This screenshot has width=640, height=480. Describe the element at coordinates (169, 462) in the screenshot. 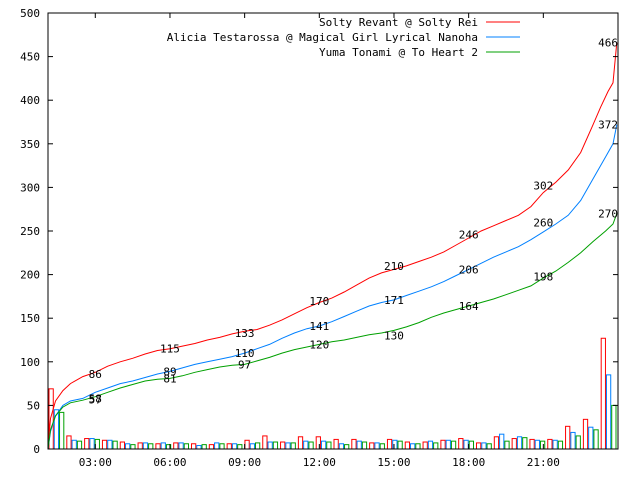

I see `x-tick-label: 06:00` at that location.